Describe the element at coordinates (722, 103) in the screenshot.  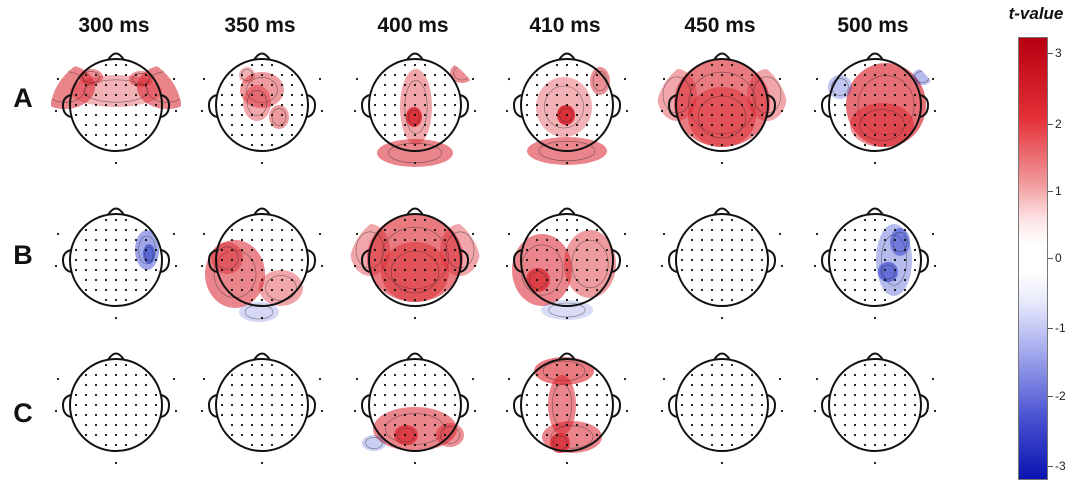
I see `activity-blob` at that location.